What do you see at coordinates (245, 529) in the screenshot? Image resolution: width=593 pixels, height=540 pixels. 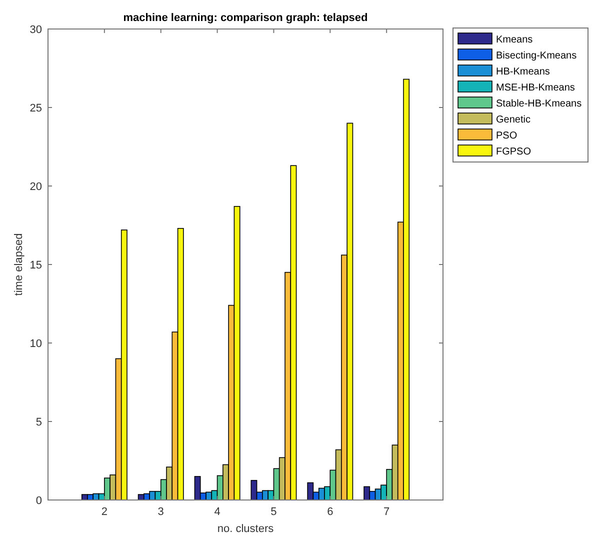 I see `x-axis-title: no. clusters` at bounding box center [245, 529].